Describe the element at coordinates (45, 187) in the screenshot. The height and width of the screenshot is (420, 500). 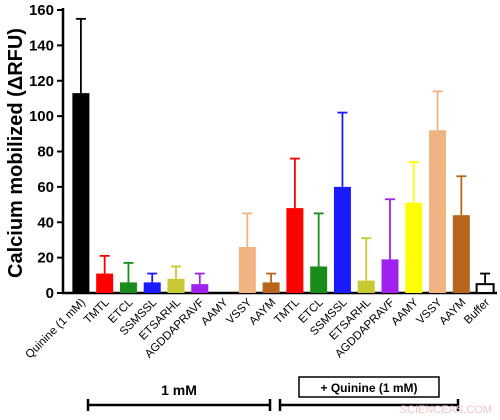
I see `y-tick-label: 60` at that location.